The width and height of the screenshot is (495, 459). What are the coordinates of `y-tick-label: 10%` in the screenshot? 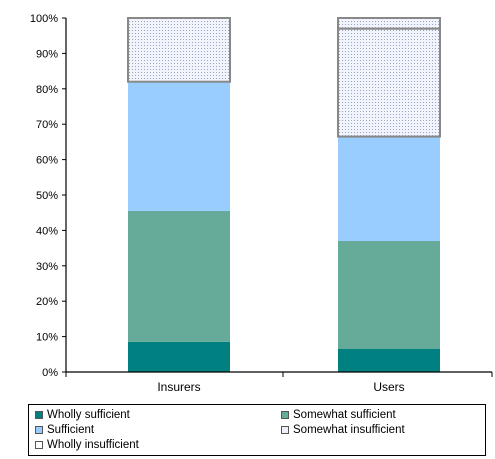 It's located at (47, 338).